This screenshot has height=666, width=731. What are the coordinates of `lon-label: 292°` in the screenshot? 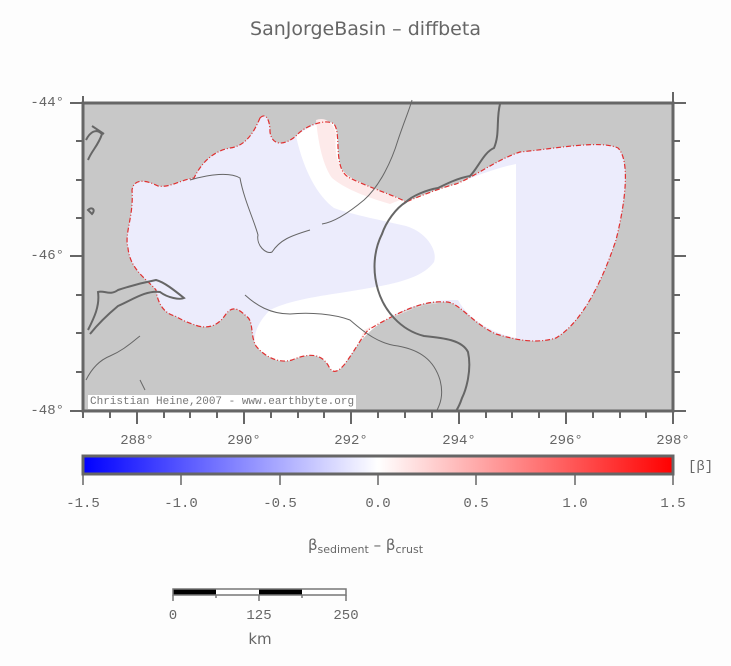 It's located at (351, 441).